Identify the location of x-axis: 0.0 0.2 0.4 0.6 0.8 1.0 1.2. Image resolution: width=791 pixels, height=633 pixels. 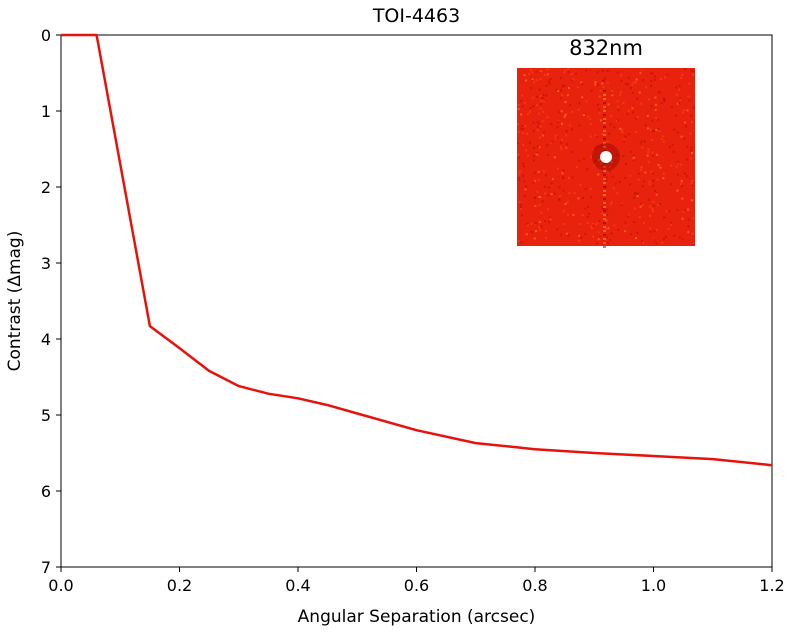
(416, 581).